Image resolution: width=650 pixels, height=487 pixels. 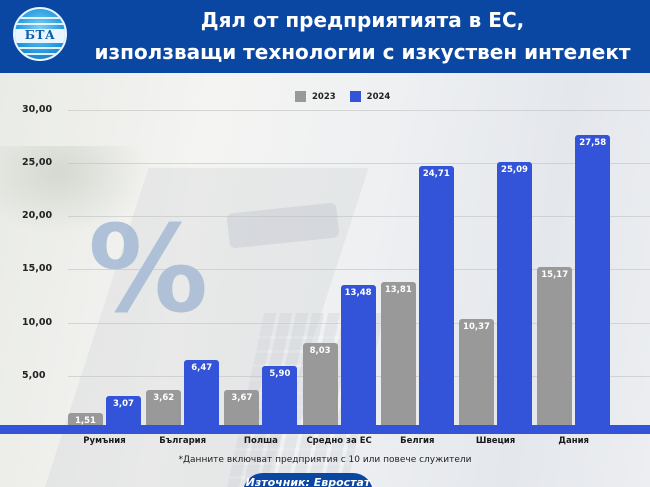 What do you see at coordinates (164, 398) in the screenshot?
I see `bar-value-label: 3,62` at bounding box center [164, 398].